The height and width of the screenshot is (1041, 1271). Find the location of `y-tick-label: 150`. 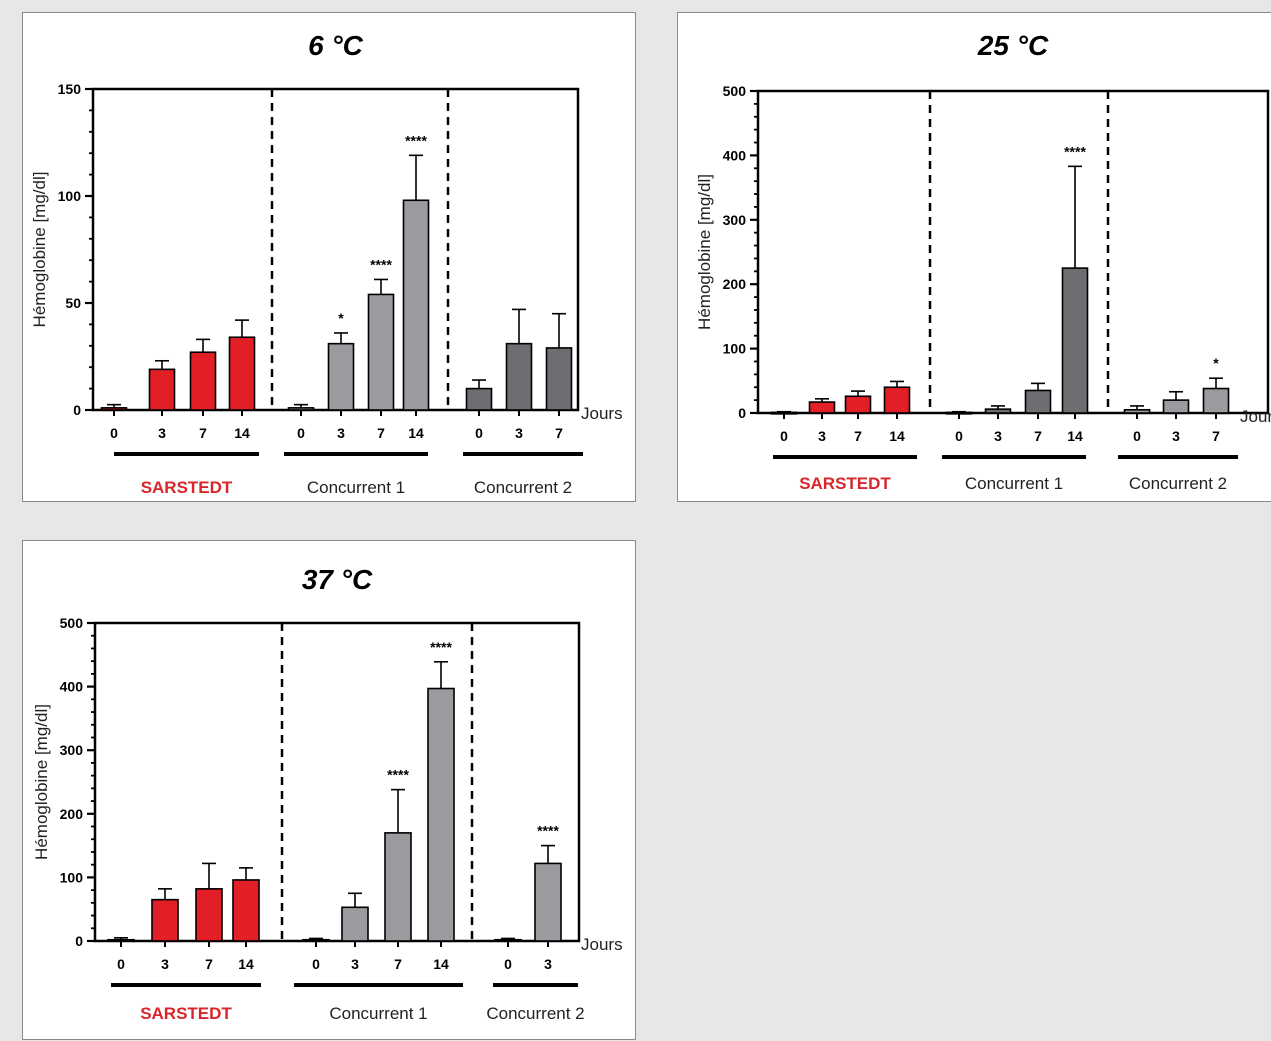

y-tick-label: 150 is located at coordinates (70, 89).